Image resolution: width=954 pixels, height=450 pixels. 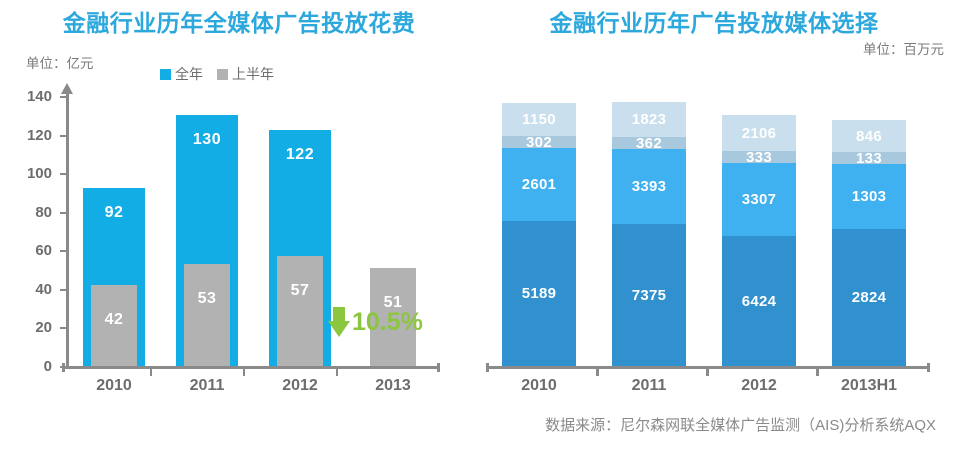 I want to click on bar-value: 122, so click(x=300, y=154).